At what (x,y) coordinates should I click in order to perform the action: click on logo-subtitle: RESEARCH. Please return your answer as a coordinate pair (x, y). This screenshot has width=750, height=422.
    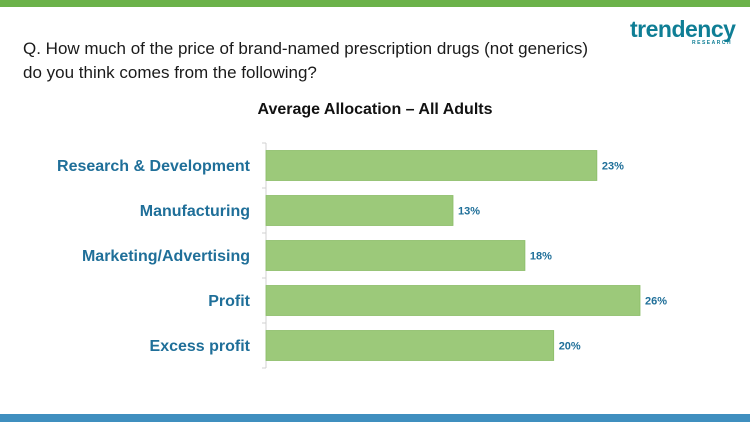
    Looking at the image, I should click on (712, 43).